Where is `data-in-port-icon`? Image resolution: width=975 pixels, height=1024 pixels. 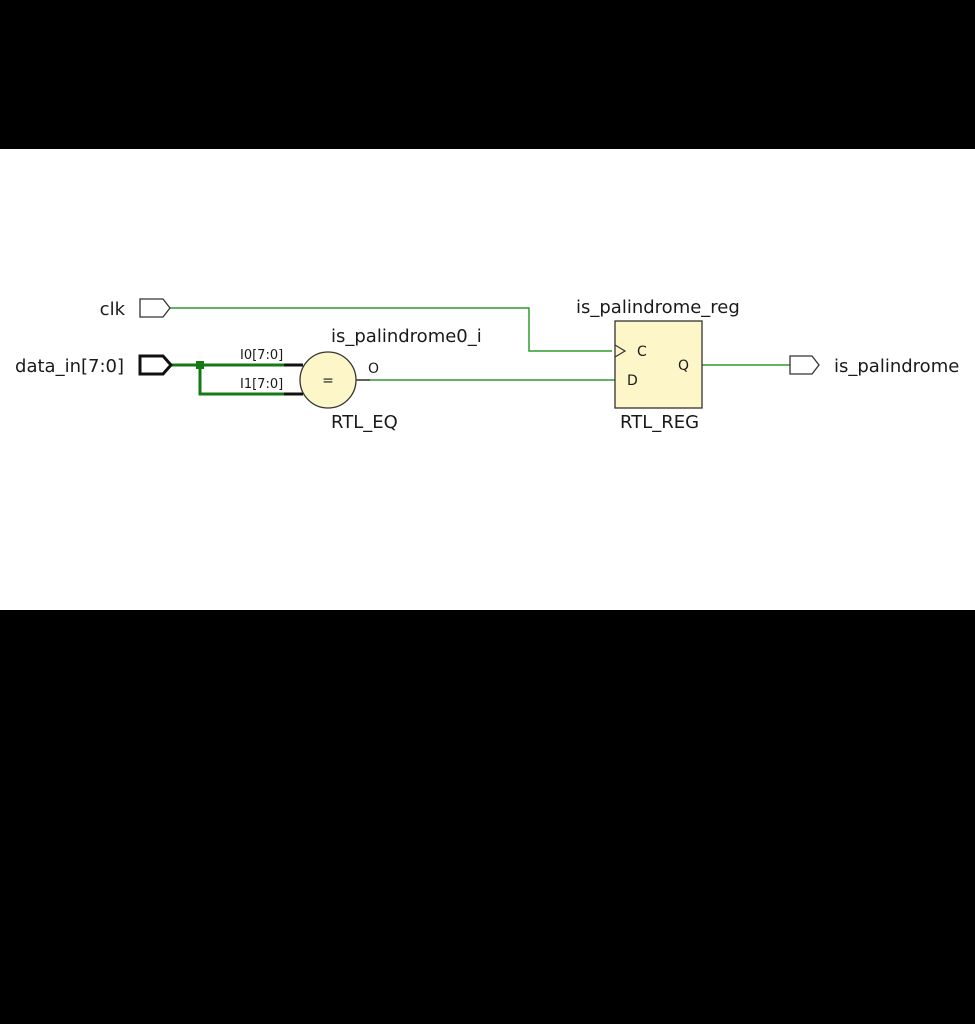 data-in-port-icon is located at coordinates (156, 365).